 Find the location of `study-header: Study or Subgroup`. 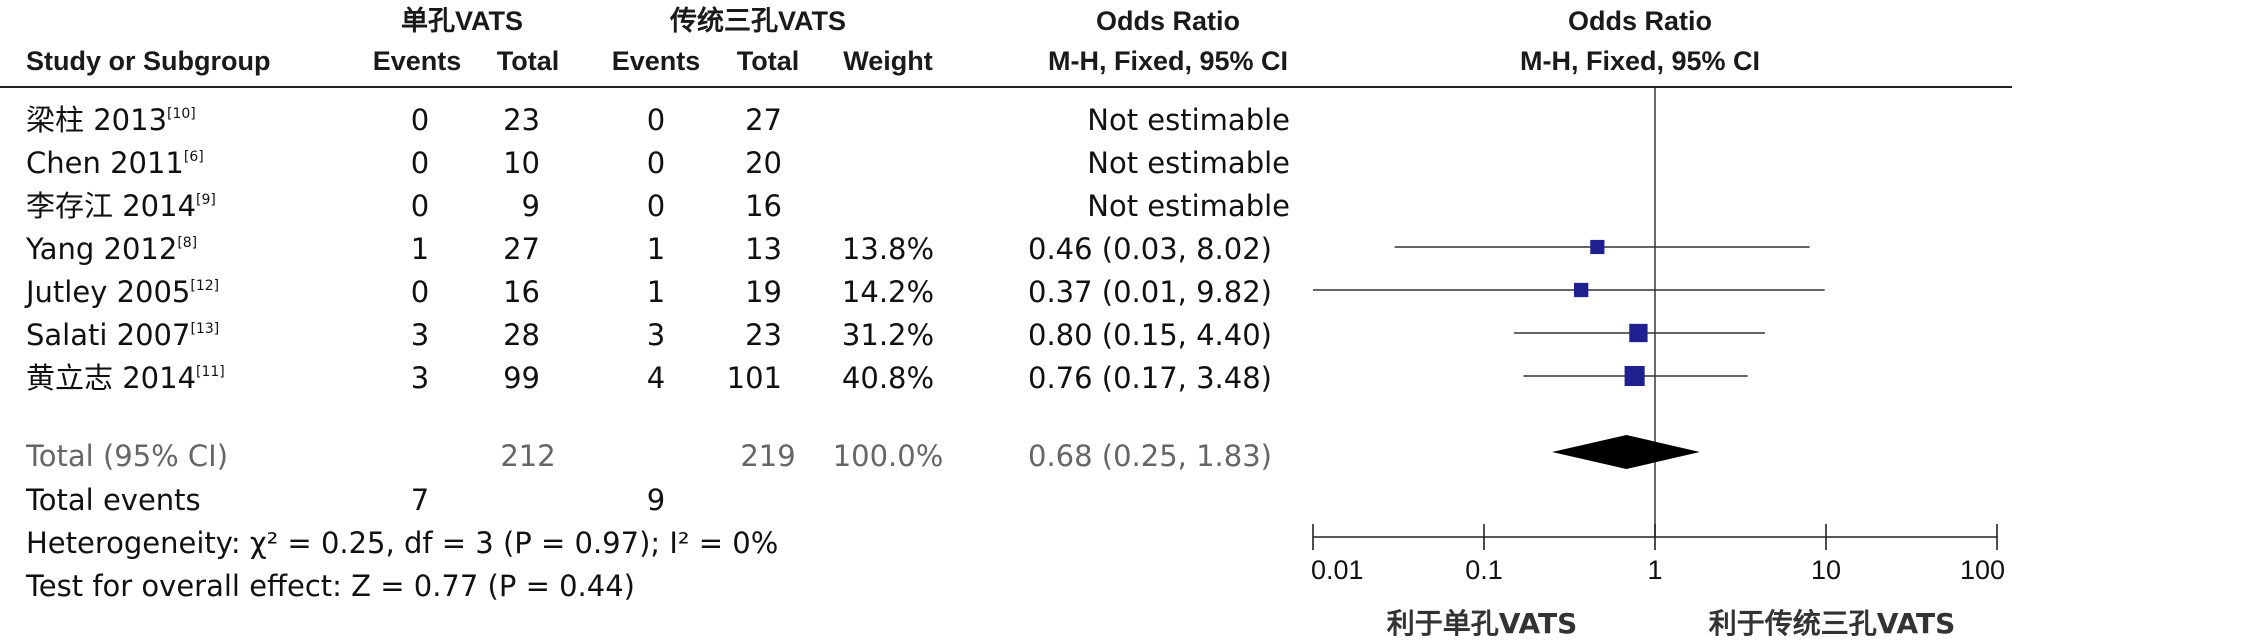

study-header: Study or Subgroup is located at coordinates (148, 61).